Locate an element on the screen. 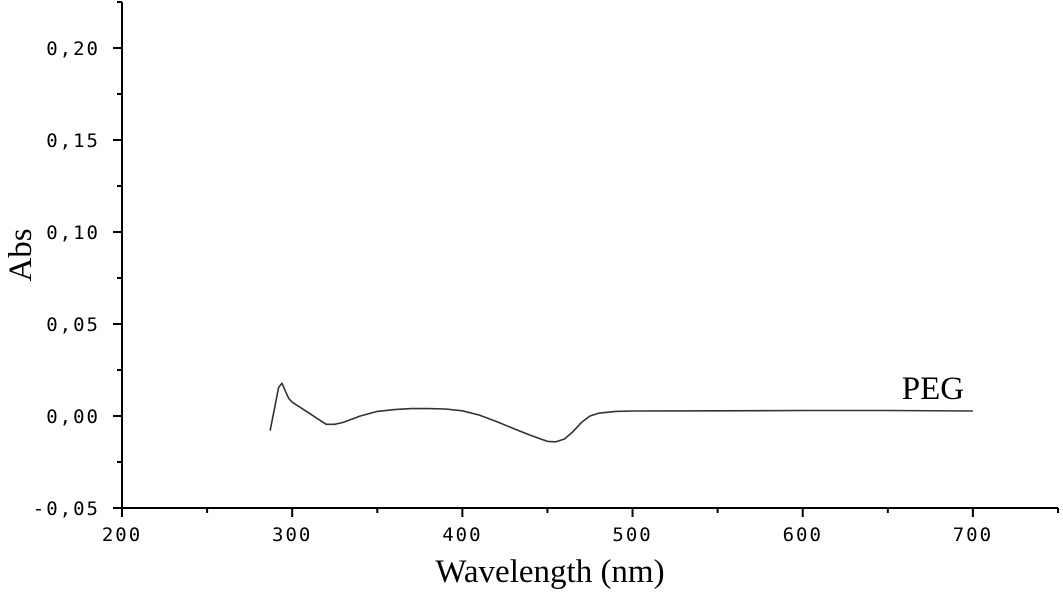 Image resolution: width=1063 pixels, height=592 pixels. y-tick-label: 0,00 is located at coordinates (73, 417).